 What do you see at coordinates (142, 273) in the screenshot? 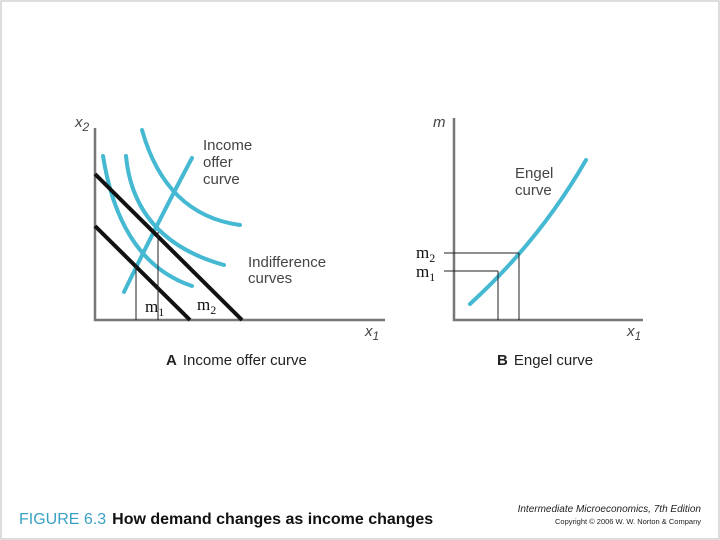
I see `budget-line-m1` at bounding box center [142, 273].